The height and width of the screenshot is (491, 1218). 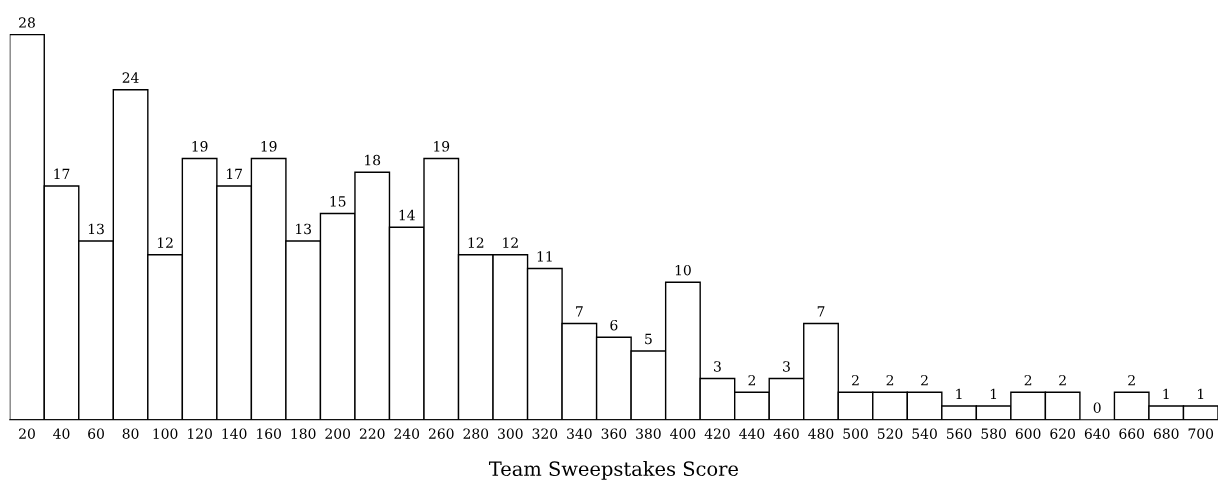 What do you see at coordinates (130, 433) in the screenshot?
I see `x-tick-label: 80` at bounding box center [130, 433].